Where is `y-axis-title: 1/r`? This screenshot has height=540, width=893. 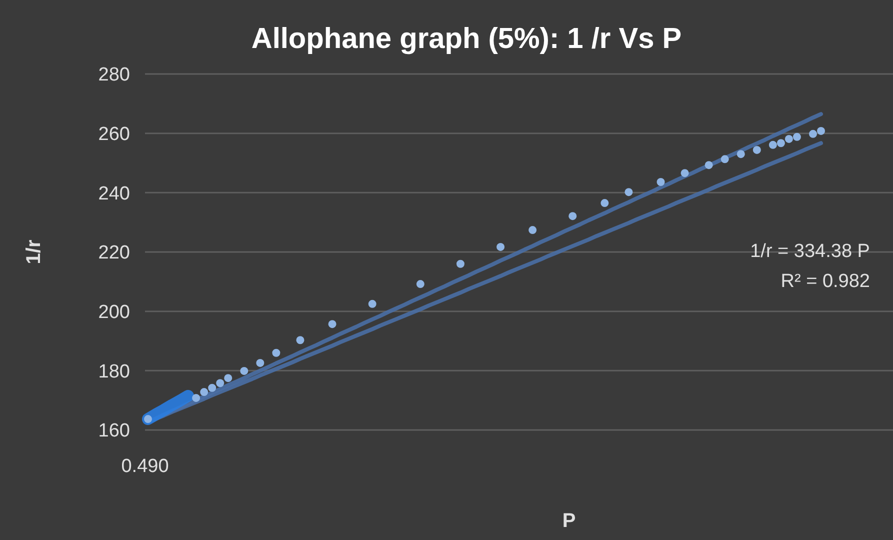 y-axis-title: 1/r is located at coordinates (34, 252).